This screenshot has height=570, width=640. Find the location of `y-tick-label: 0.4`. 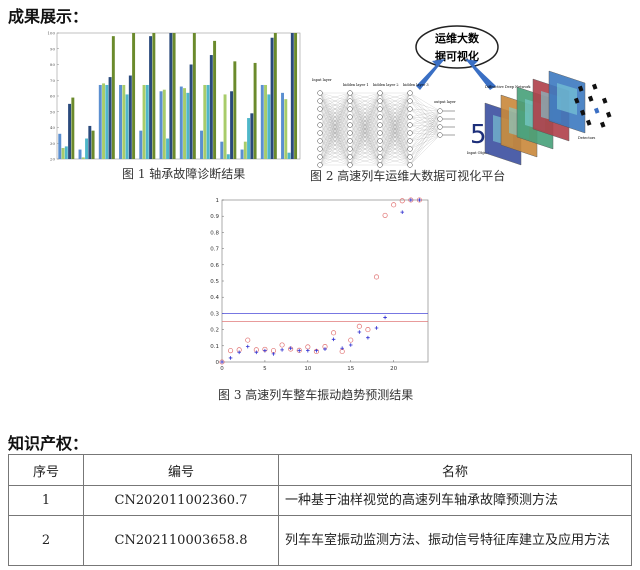

y-tick-label: 0.4 is located at coordinates (214, 298).